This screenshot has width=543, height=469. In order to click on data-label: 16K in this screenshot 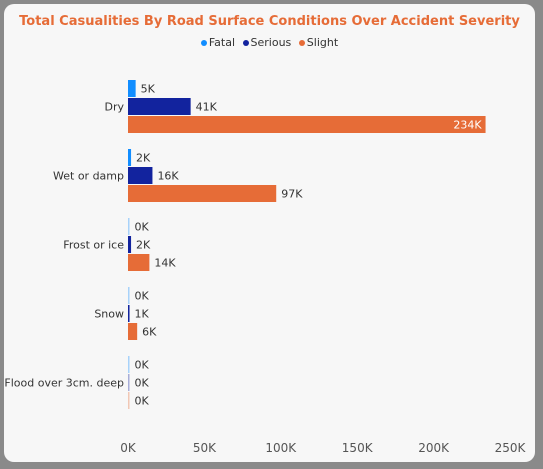, I will do `click(168, 176)`.